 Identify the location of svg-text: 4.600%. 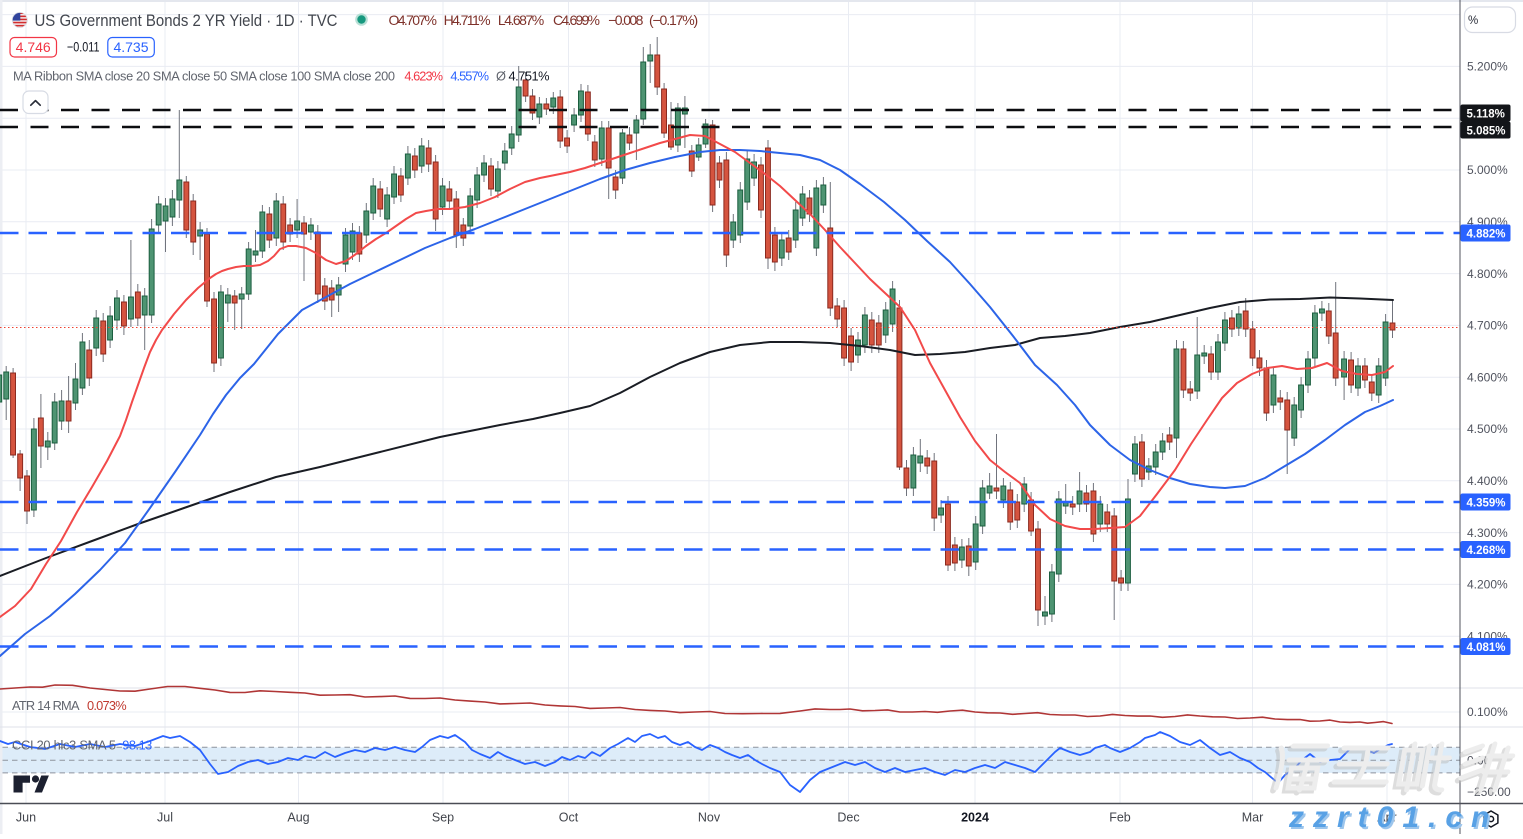
(1487, 377).